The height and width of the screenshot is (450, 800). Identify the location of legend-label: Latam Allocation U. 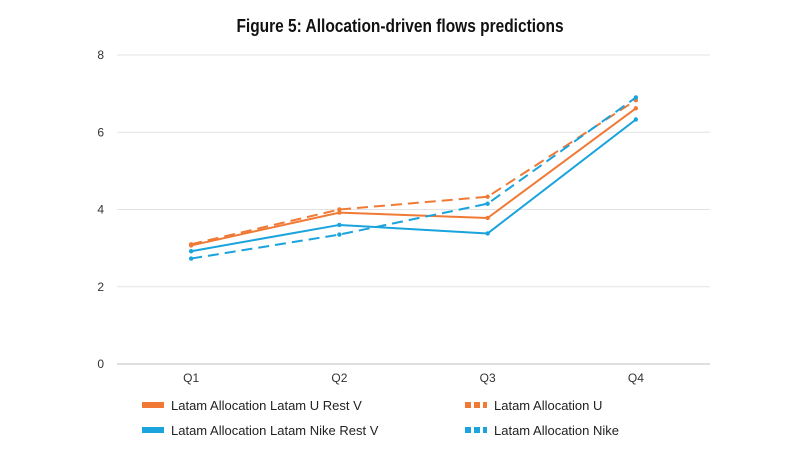
(548, 405).